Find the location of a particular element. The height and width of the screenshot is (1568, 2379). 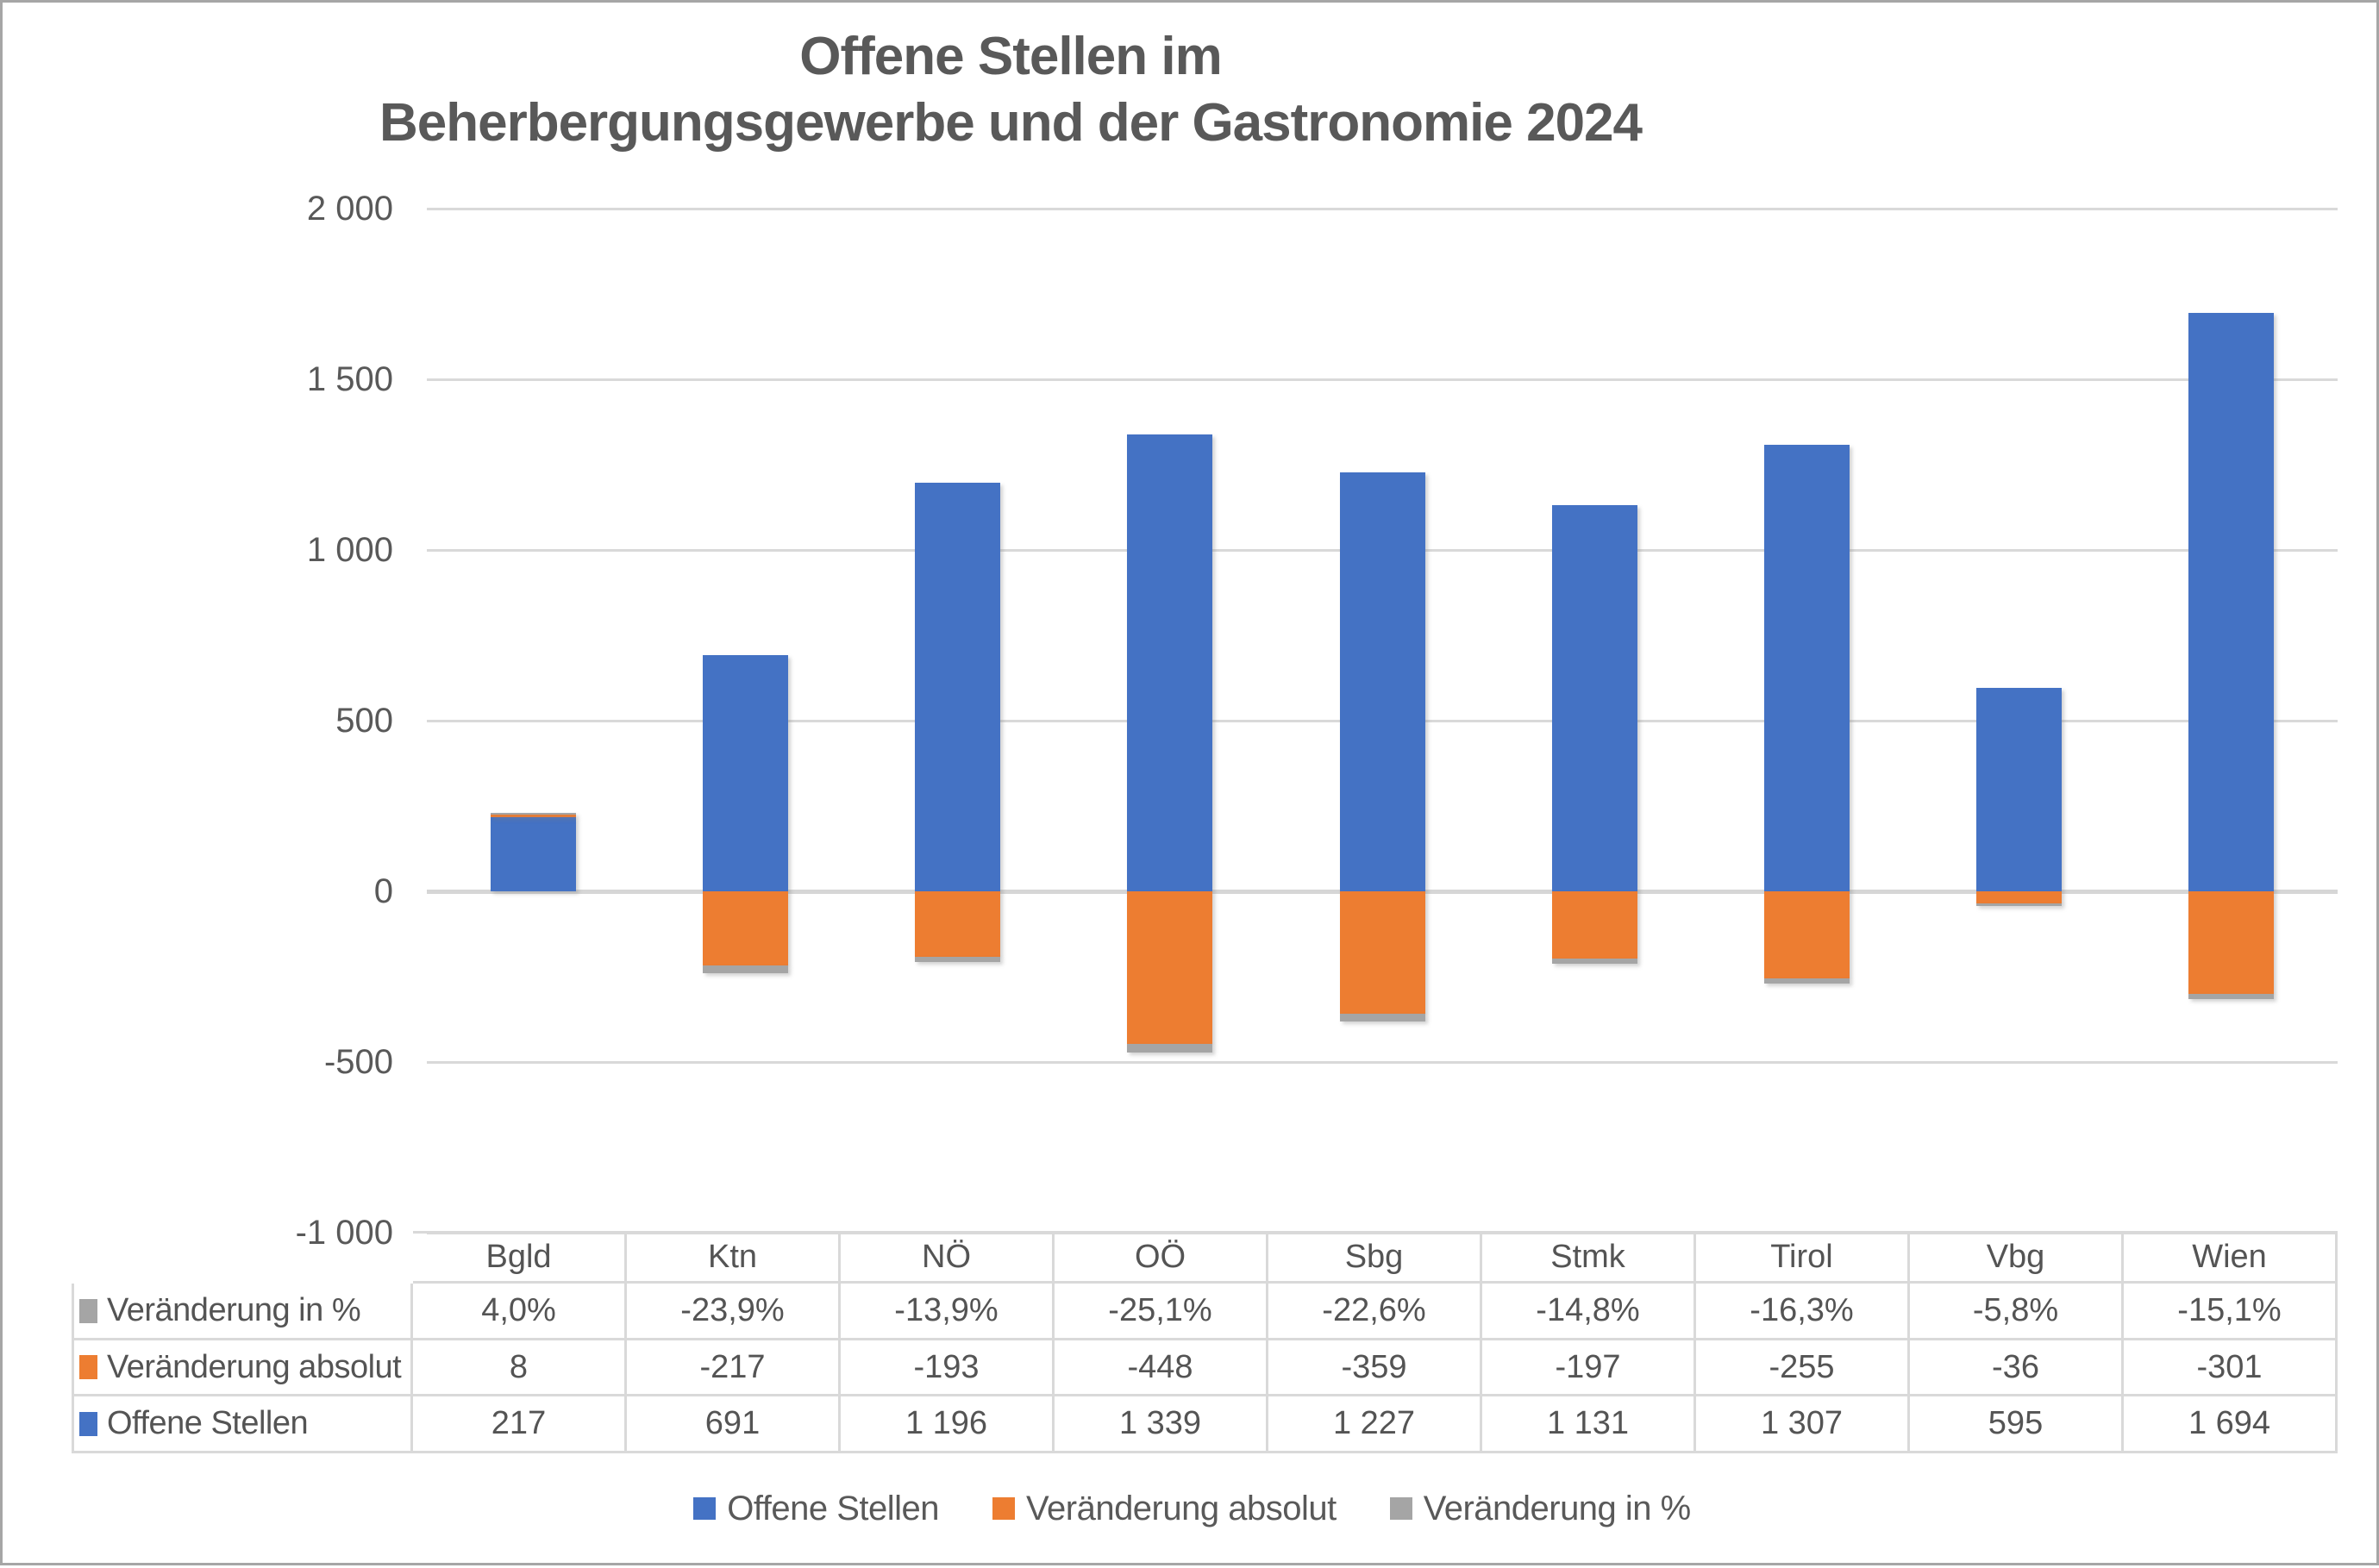

table-corner-cell is located at coordinates (242, 1257).